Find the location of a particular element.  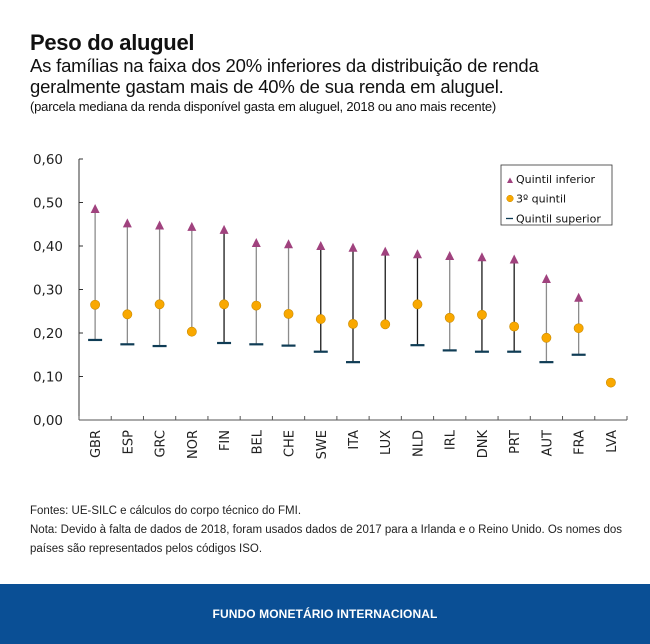

y-tick-label: 0,10 is located at coordinates (48, 378).